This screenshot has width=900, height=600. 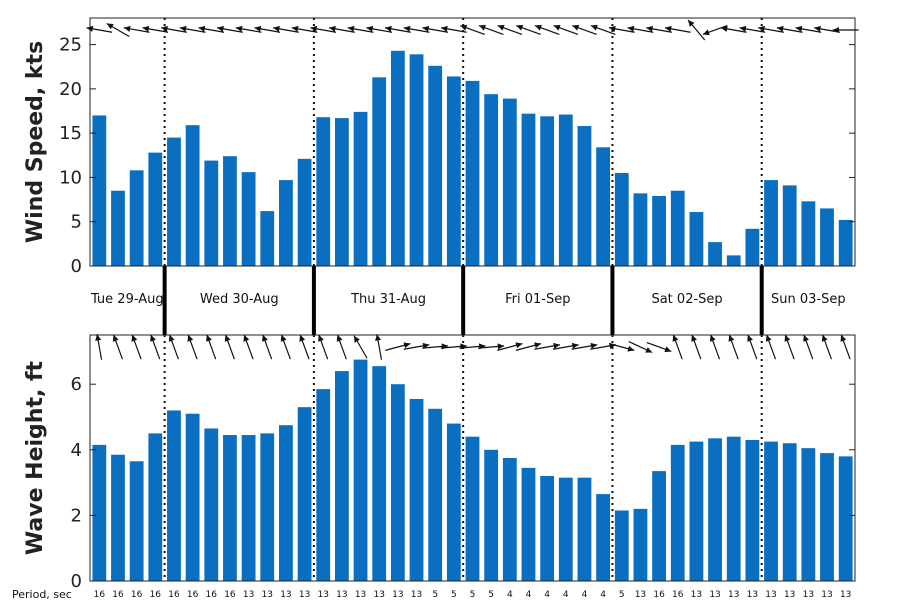 I want to click on y-tick-label: 4, so click(x=76, y=450).